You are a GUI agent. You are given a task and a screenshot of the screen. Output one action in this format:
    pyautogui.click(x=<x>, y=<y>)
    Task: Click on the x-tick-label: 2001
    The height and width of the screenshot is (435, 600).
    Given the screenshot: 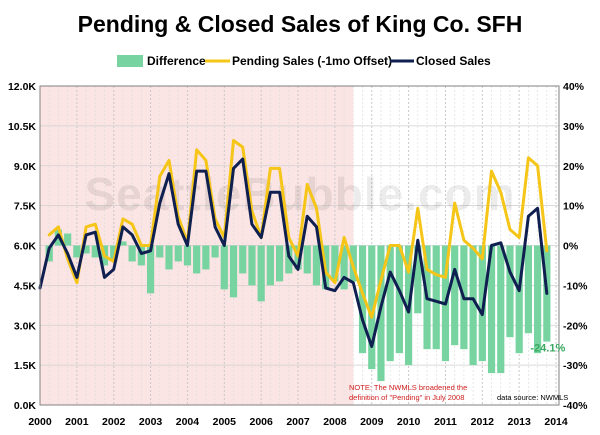 What is the action you would take?
    pyautogui.click(x=77, y=422)
    